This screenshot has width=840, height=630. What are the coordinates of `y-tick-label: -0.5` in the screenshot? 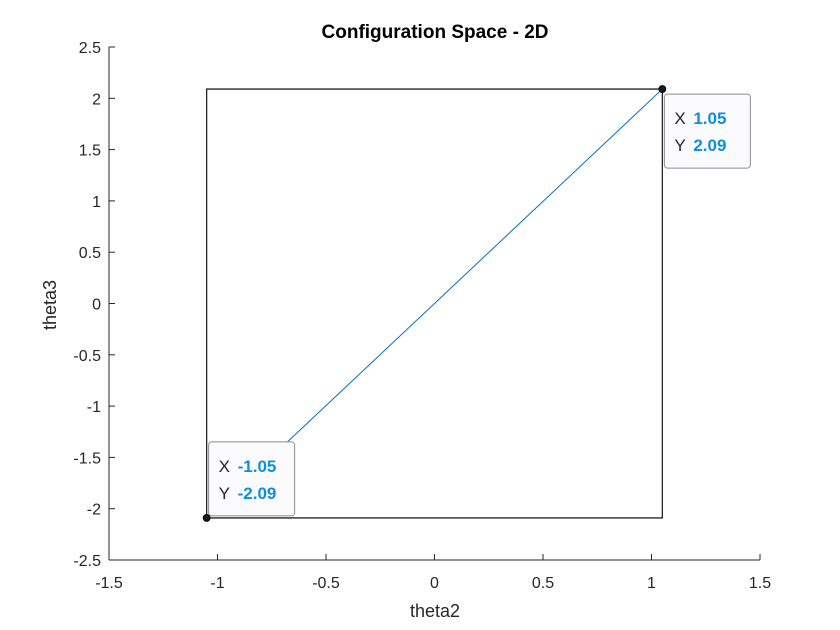 It's located at (87, 356).